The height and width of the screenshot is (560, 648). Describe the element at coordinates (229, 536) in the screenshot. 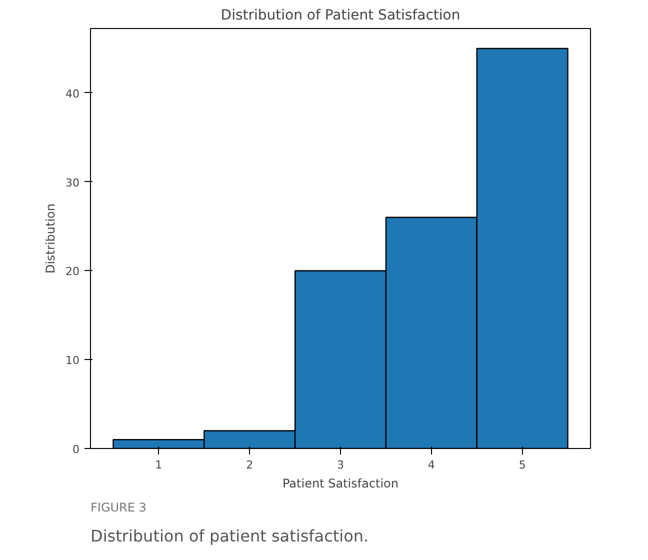

I see `text: Distribution of patient satisfaction.` at that location.